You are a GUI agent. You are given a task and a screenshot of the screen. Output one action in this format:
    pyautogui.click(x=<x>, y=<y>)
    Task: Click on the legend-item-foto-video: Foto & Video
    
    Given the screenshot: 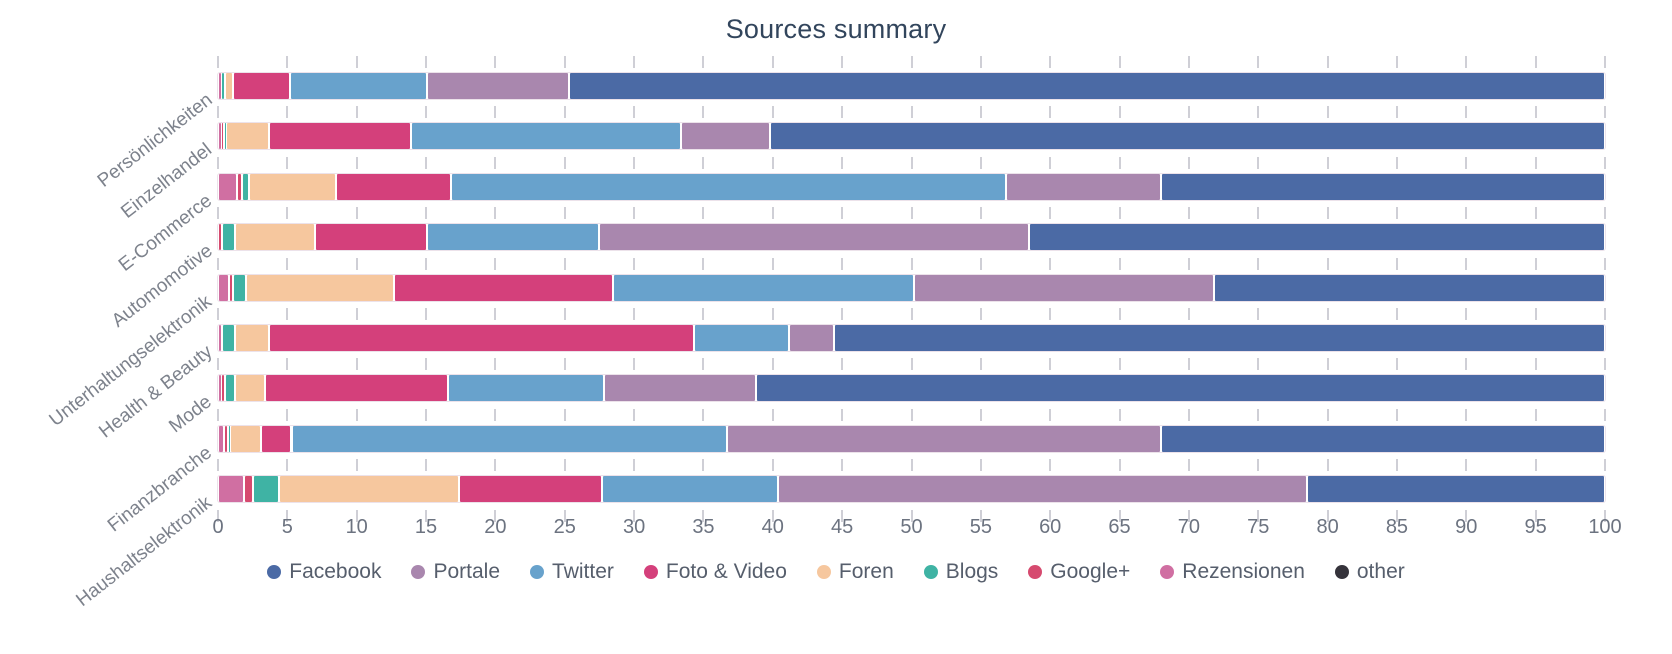 What is the action you would take?
    pyautogui.click(x=715, y=572)
    